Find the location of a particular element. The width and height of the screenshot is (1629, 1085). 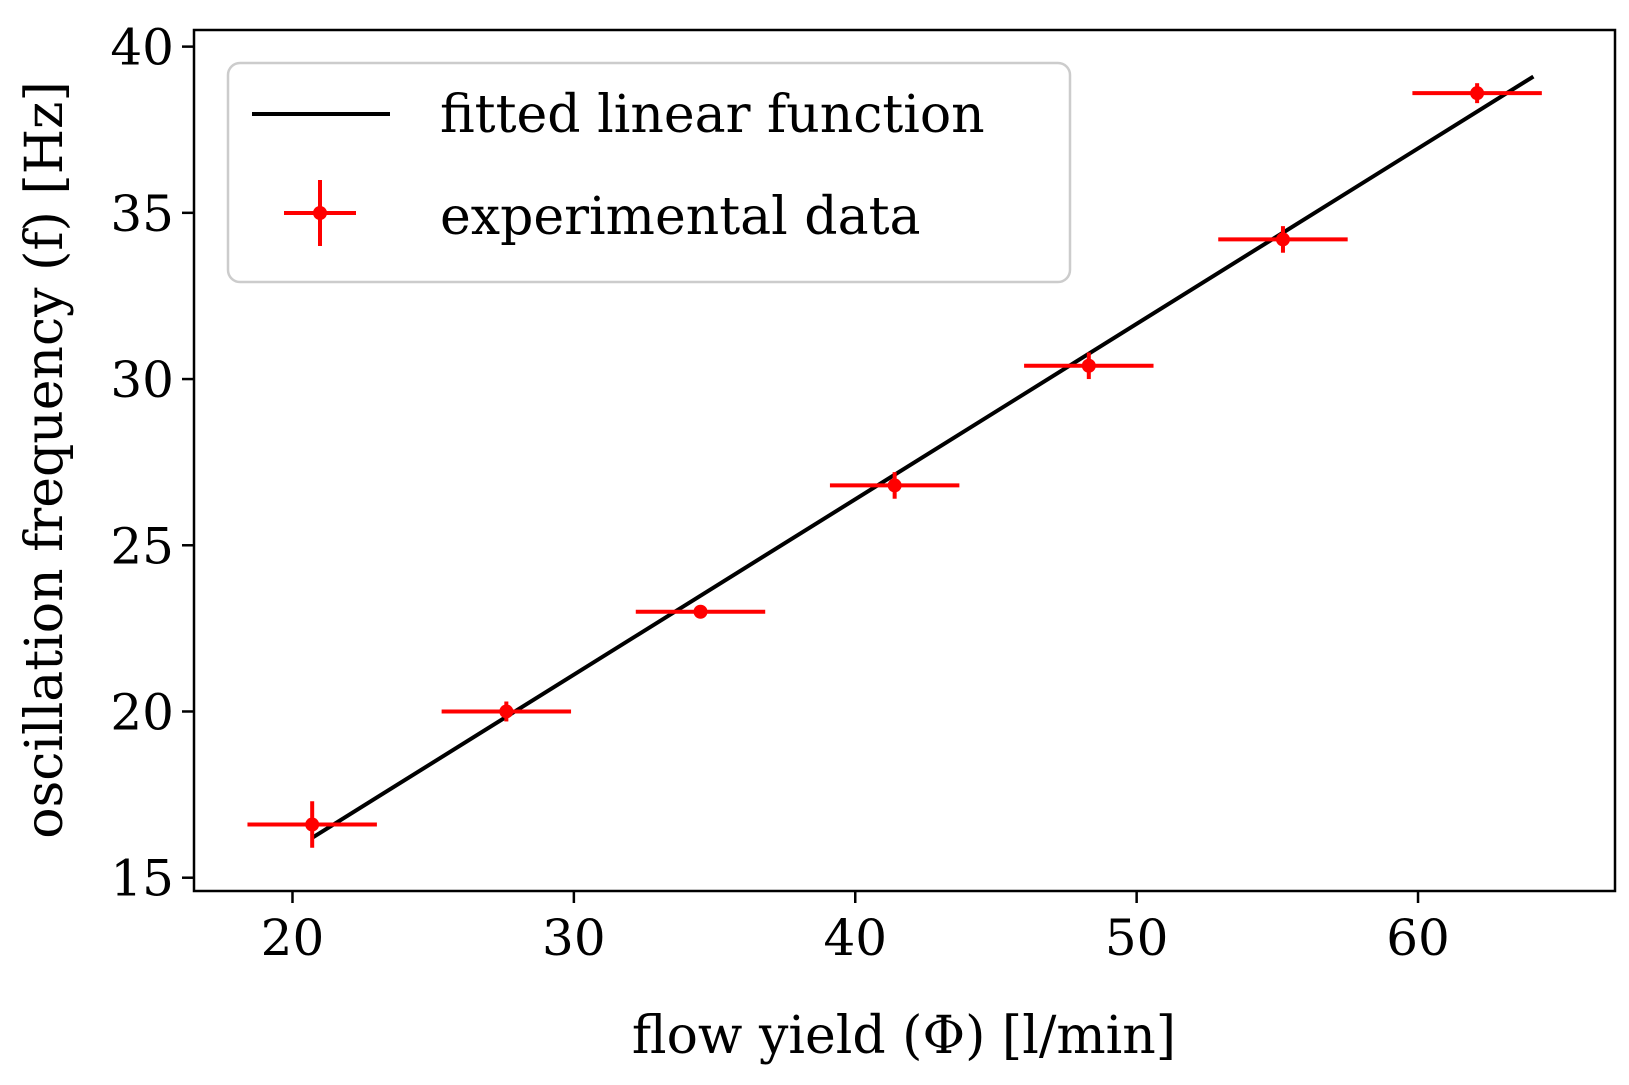

legend: fitted linear function experimental data is located at coordinates (649, 172).